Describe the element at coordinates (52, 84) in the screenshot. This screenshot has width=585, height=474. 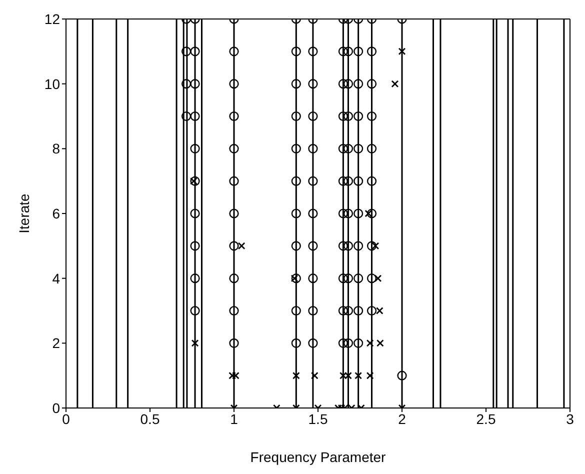
I see `y-tick-label: 10` at that location.